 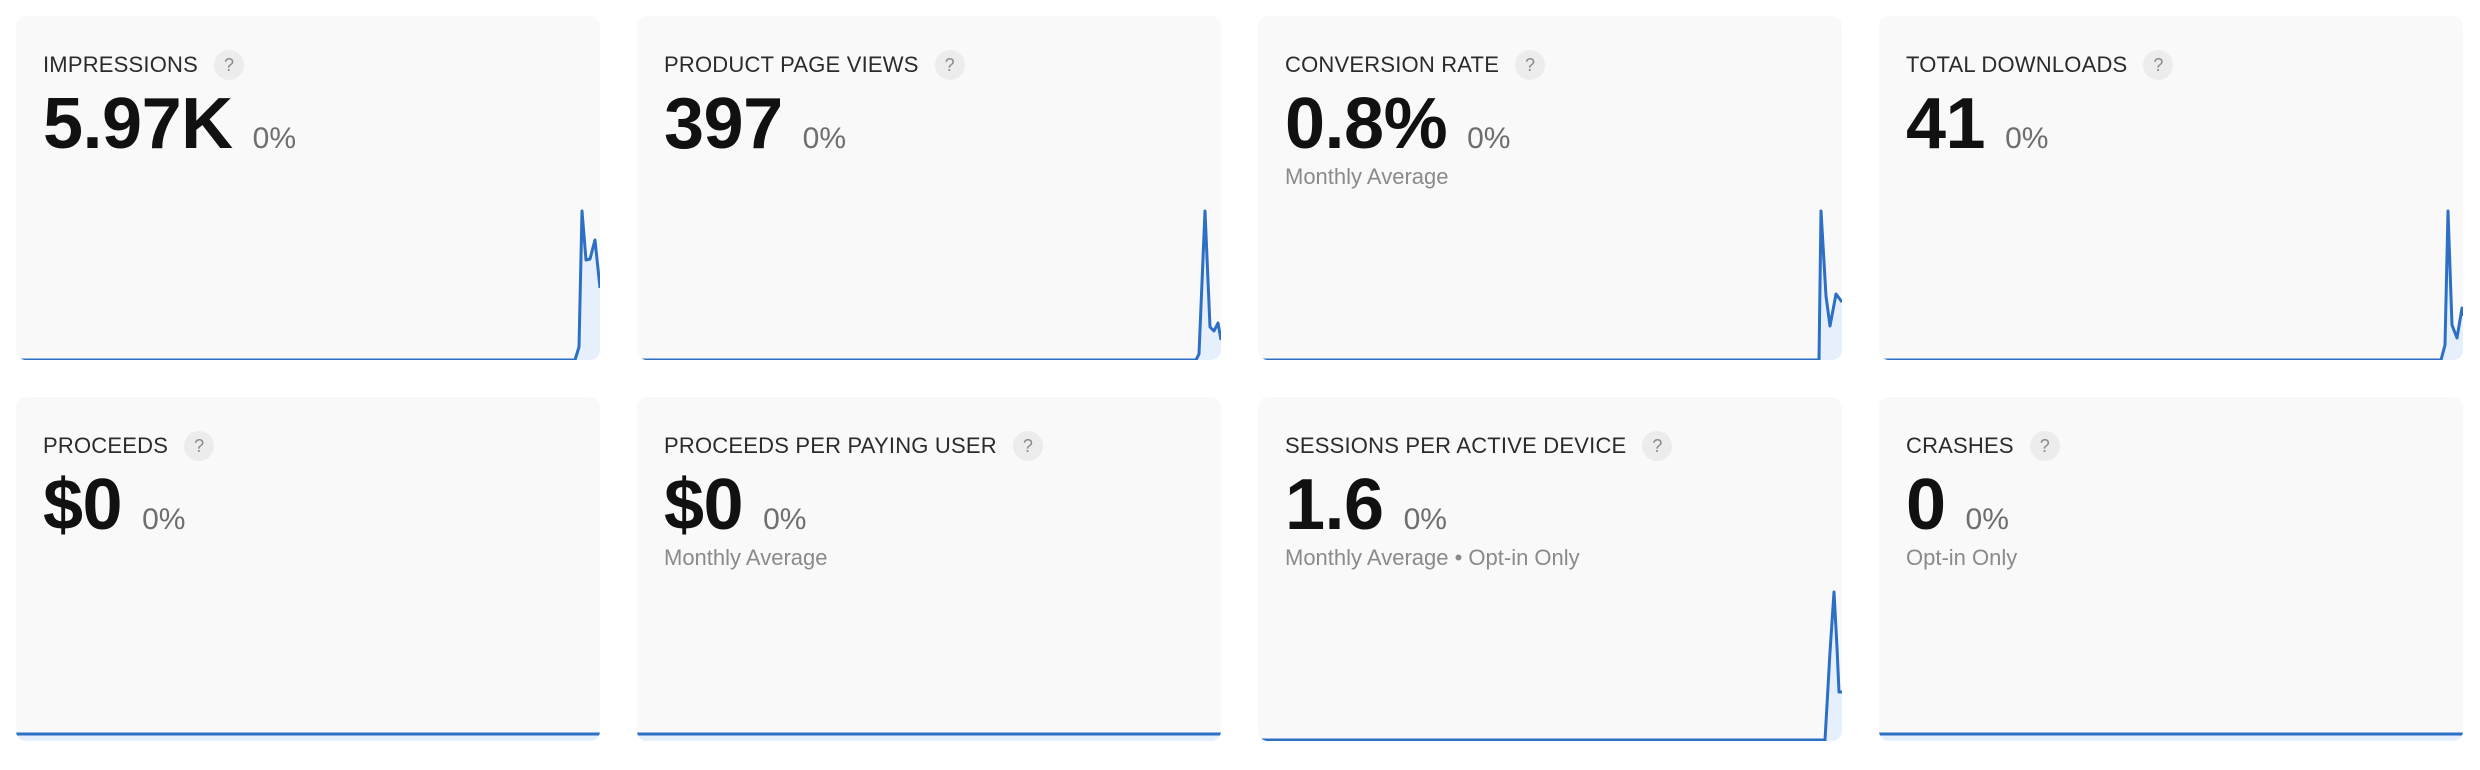 I want to click on metric-title: PROCEEDS, so click(x=106, y=445).